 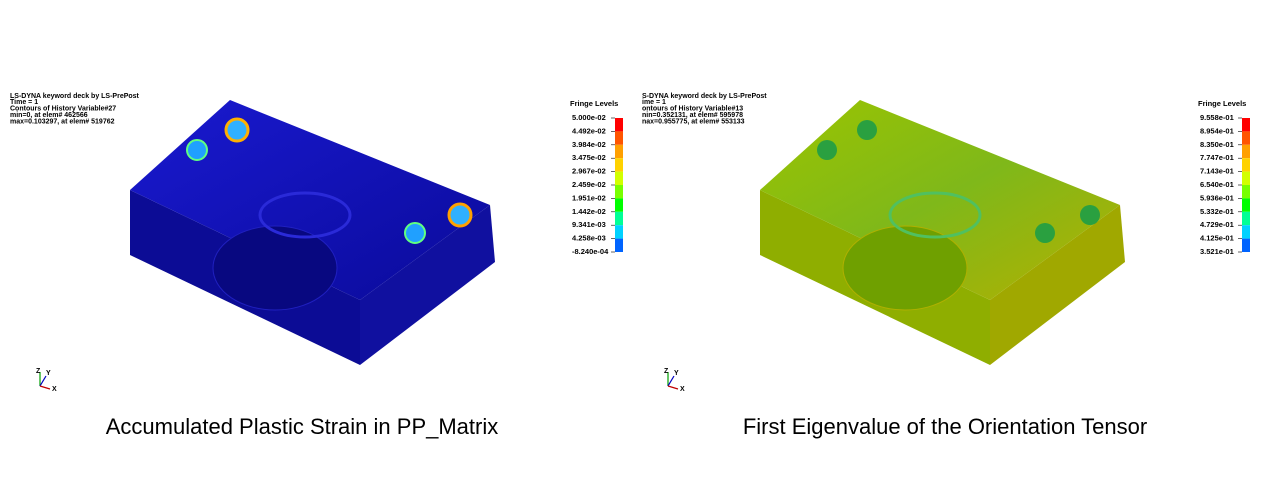 I want to click on legend-level: 1.442e-02, so click(x=589, y=211).